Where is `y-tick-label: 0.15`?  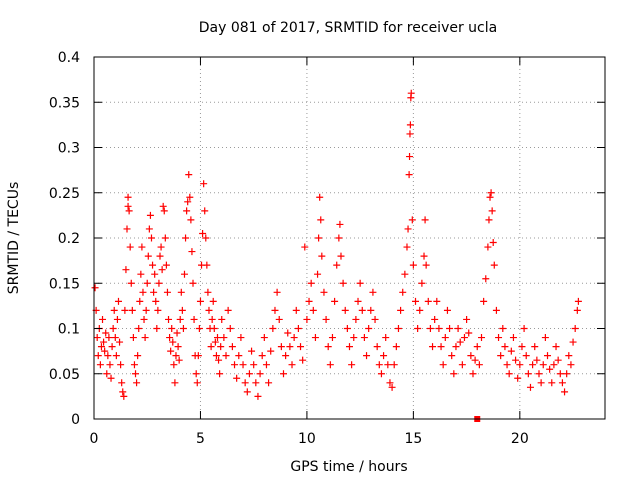 y-tick-label: 0.15 is located at coordinates (64, 284).